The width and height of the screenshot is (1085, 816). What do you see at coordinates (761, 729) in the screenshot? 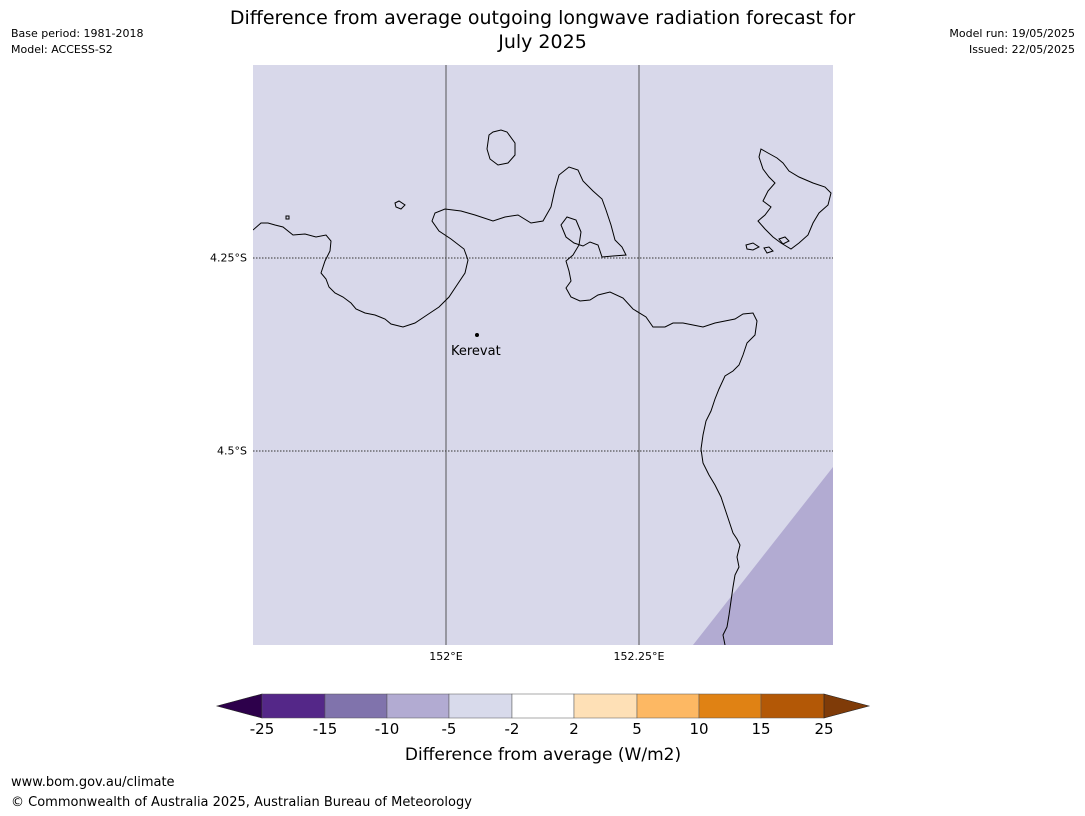
I see `colorbar-tick: 15` at bounding box center [761, 729].